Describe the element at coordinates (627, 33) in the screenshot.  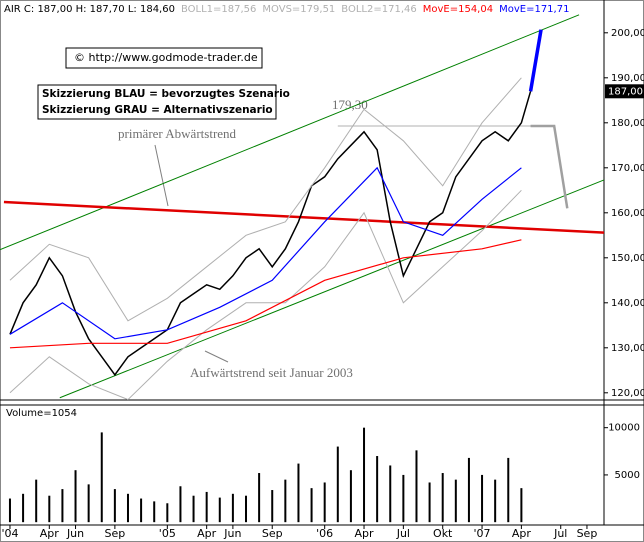
I see `y-tick-label: 200,00` at that location.